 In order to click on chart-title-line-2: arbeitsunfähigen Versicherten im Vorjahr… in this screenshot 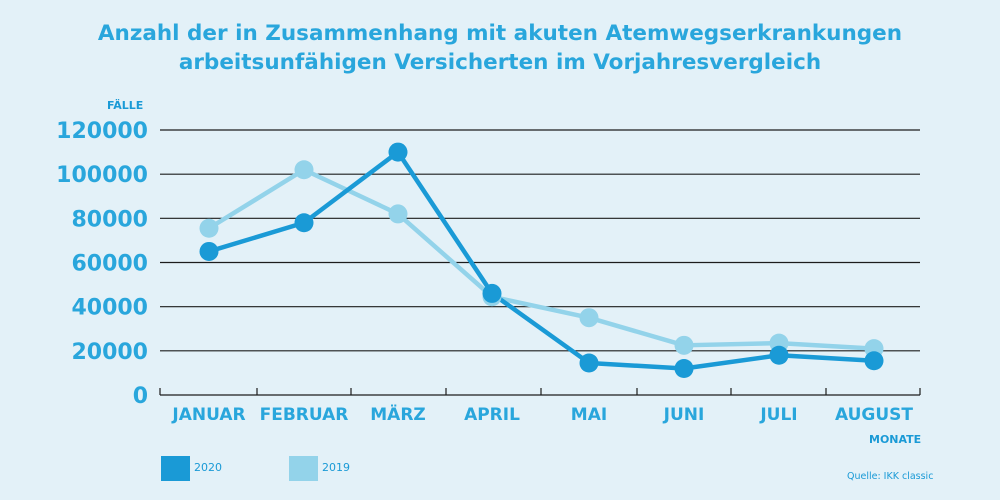, I will do `click(500, 62)`.